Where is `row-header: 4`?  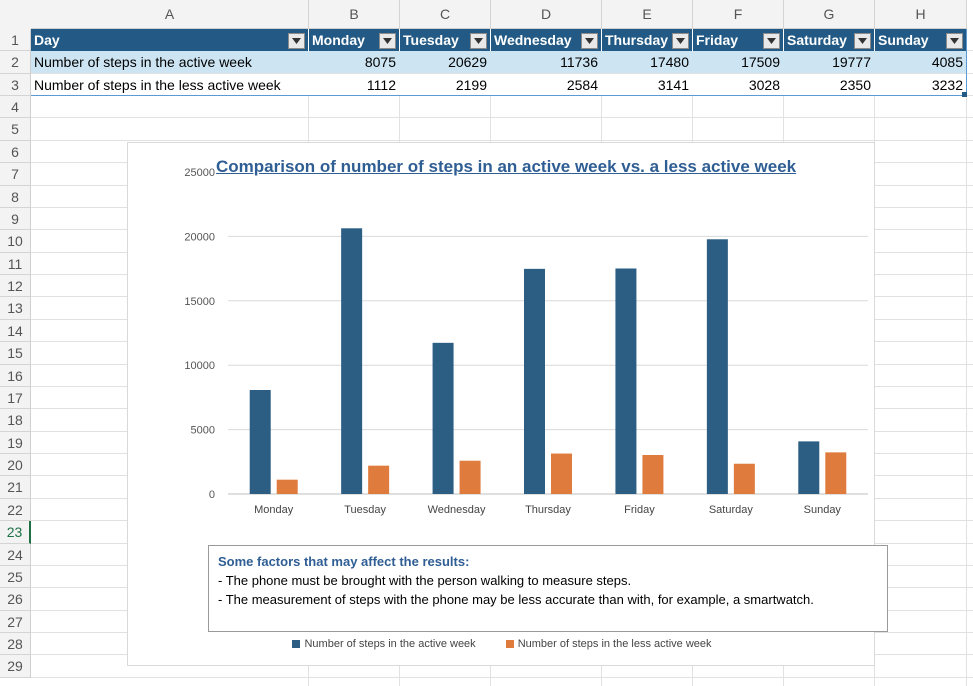 row-header: 4 is located at coordinates (15, 107).